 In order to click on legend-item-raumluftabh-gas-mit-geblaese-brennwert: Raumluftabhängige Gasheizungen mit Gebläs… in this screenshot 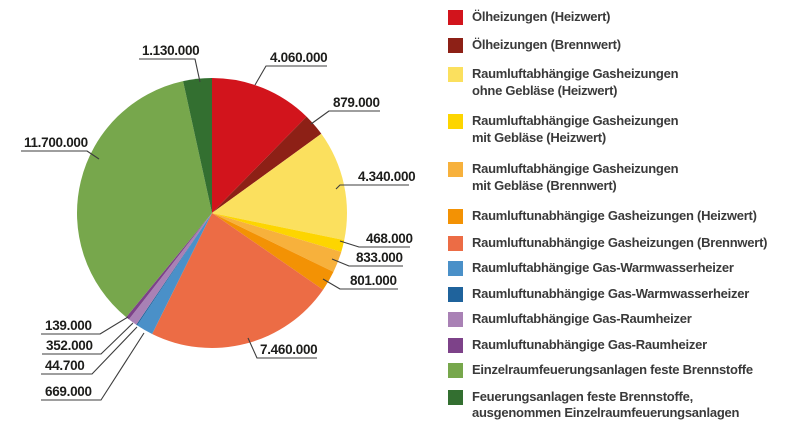, I will do `click(618, 177)`.